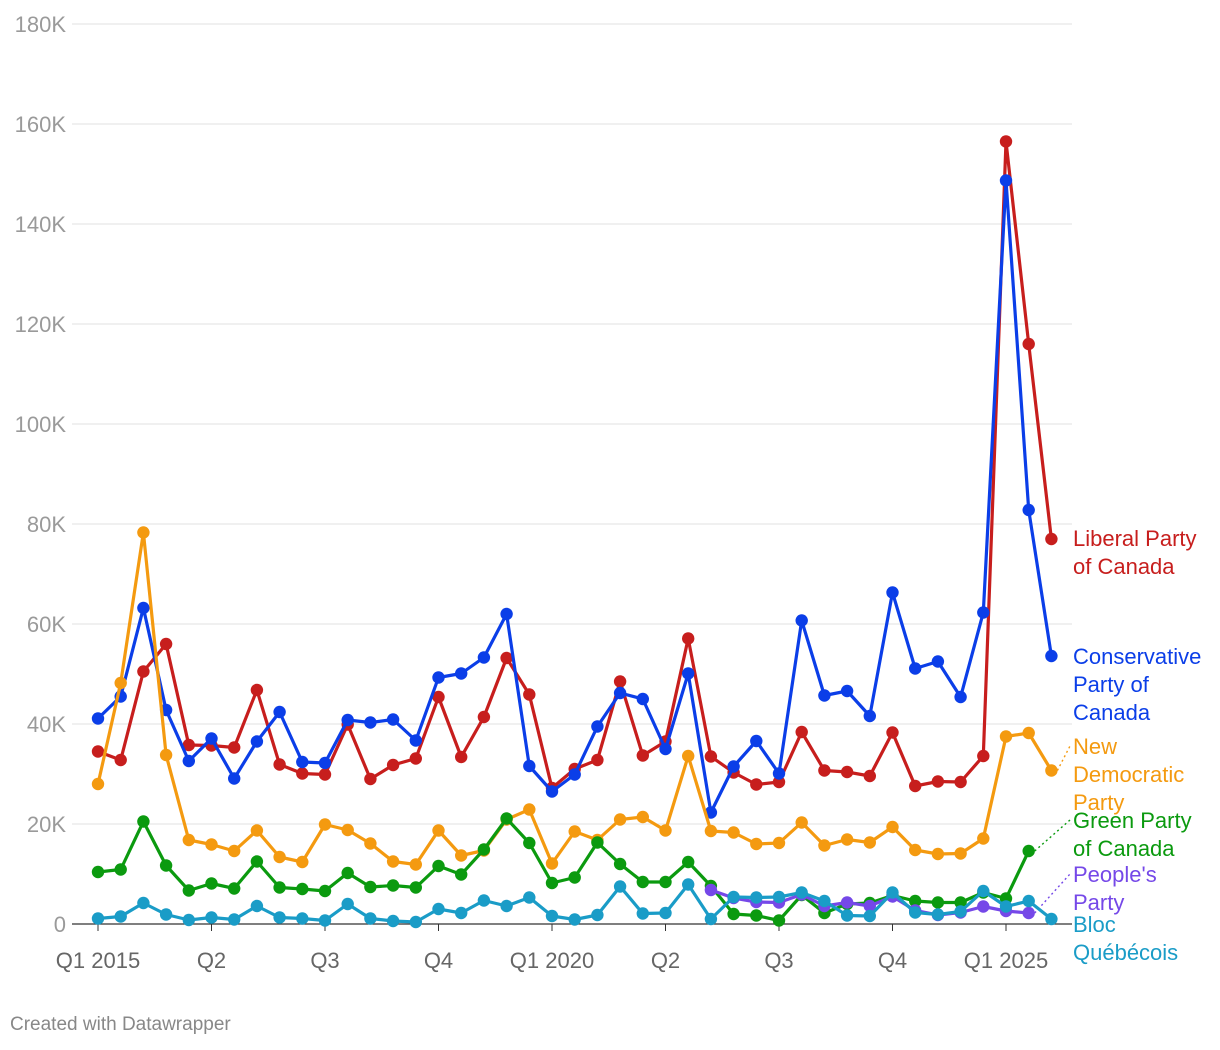 The image size is (1220, 1050). I want to click on series-label-line: Democratic, so click(1128, 774).